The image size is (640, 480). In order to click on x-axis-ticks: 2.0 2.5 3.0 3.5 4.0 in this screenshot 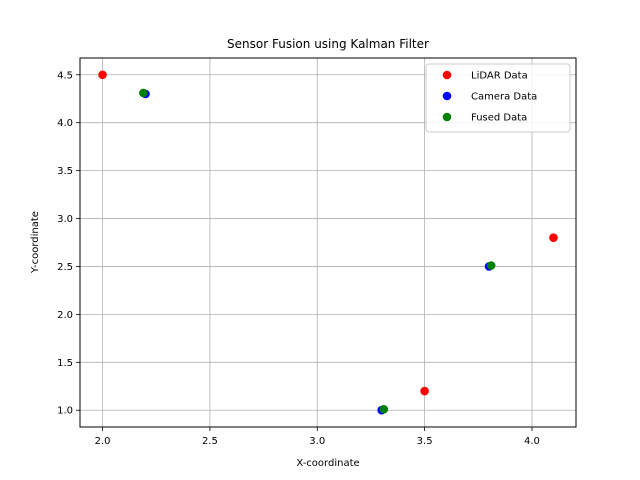, I will do `click(317, 437)`.